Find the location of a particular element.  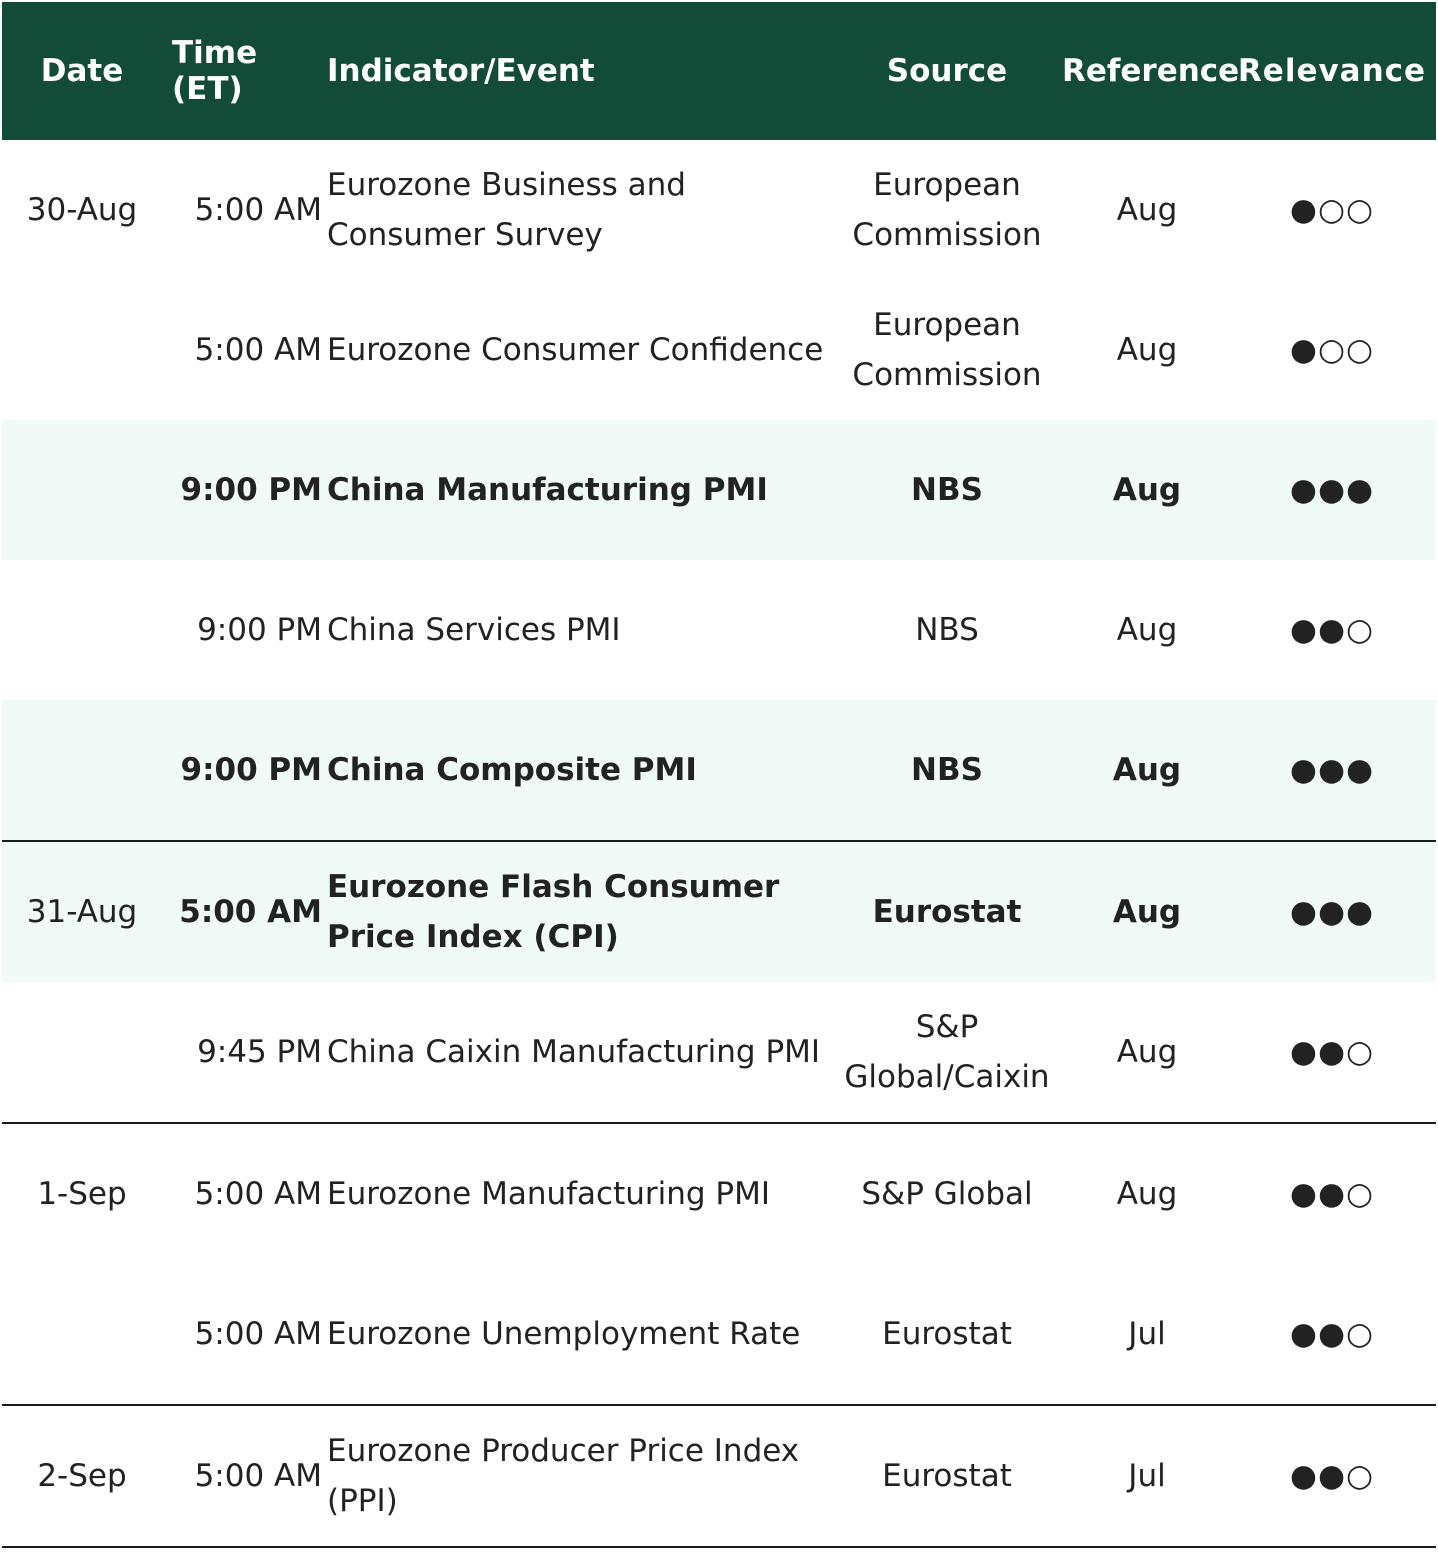

header-reference: Reference is located at coordinates (1151, 71).